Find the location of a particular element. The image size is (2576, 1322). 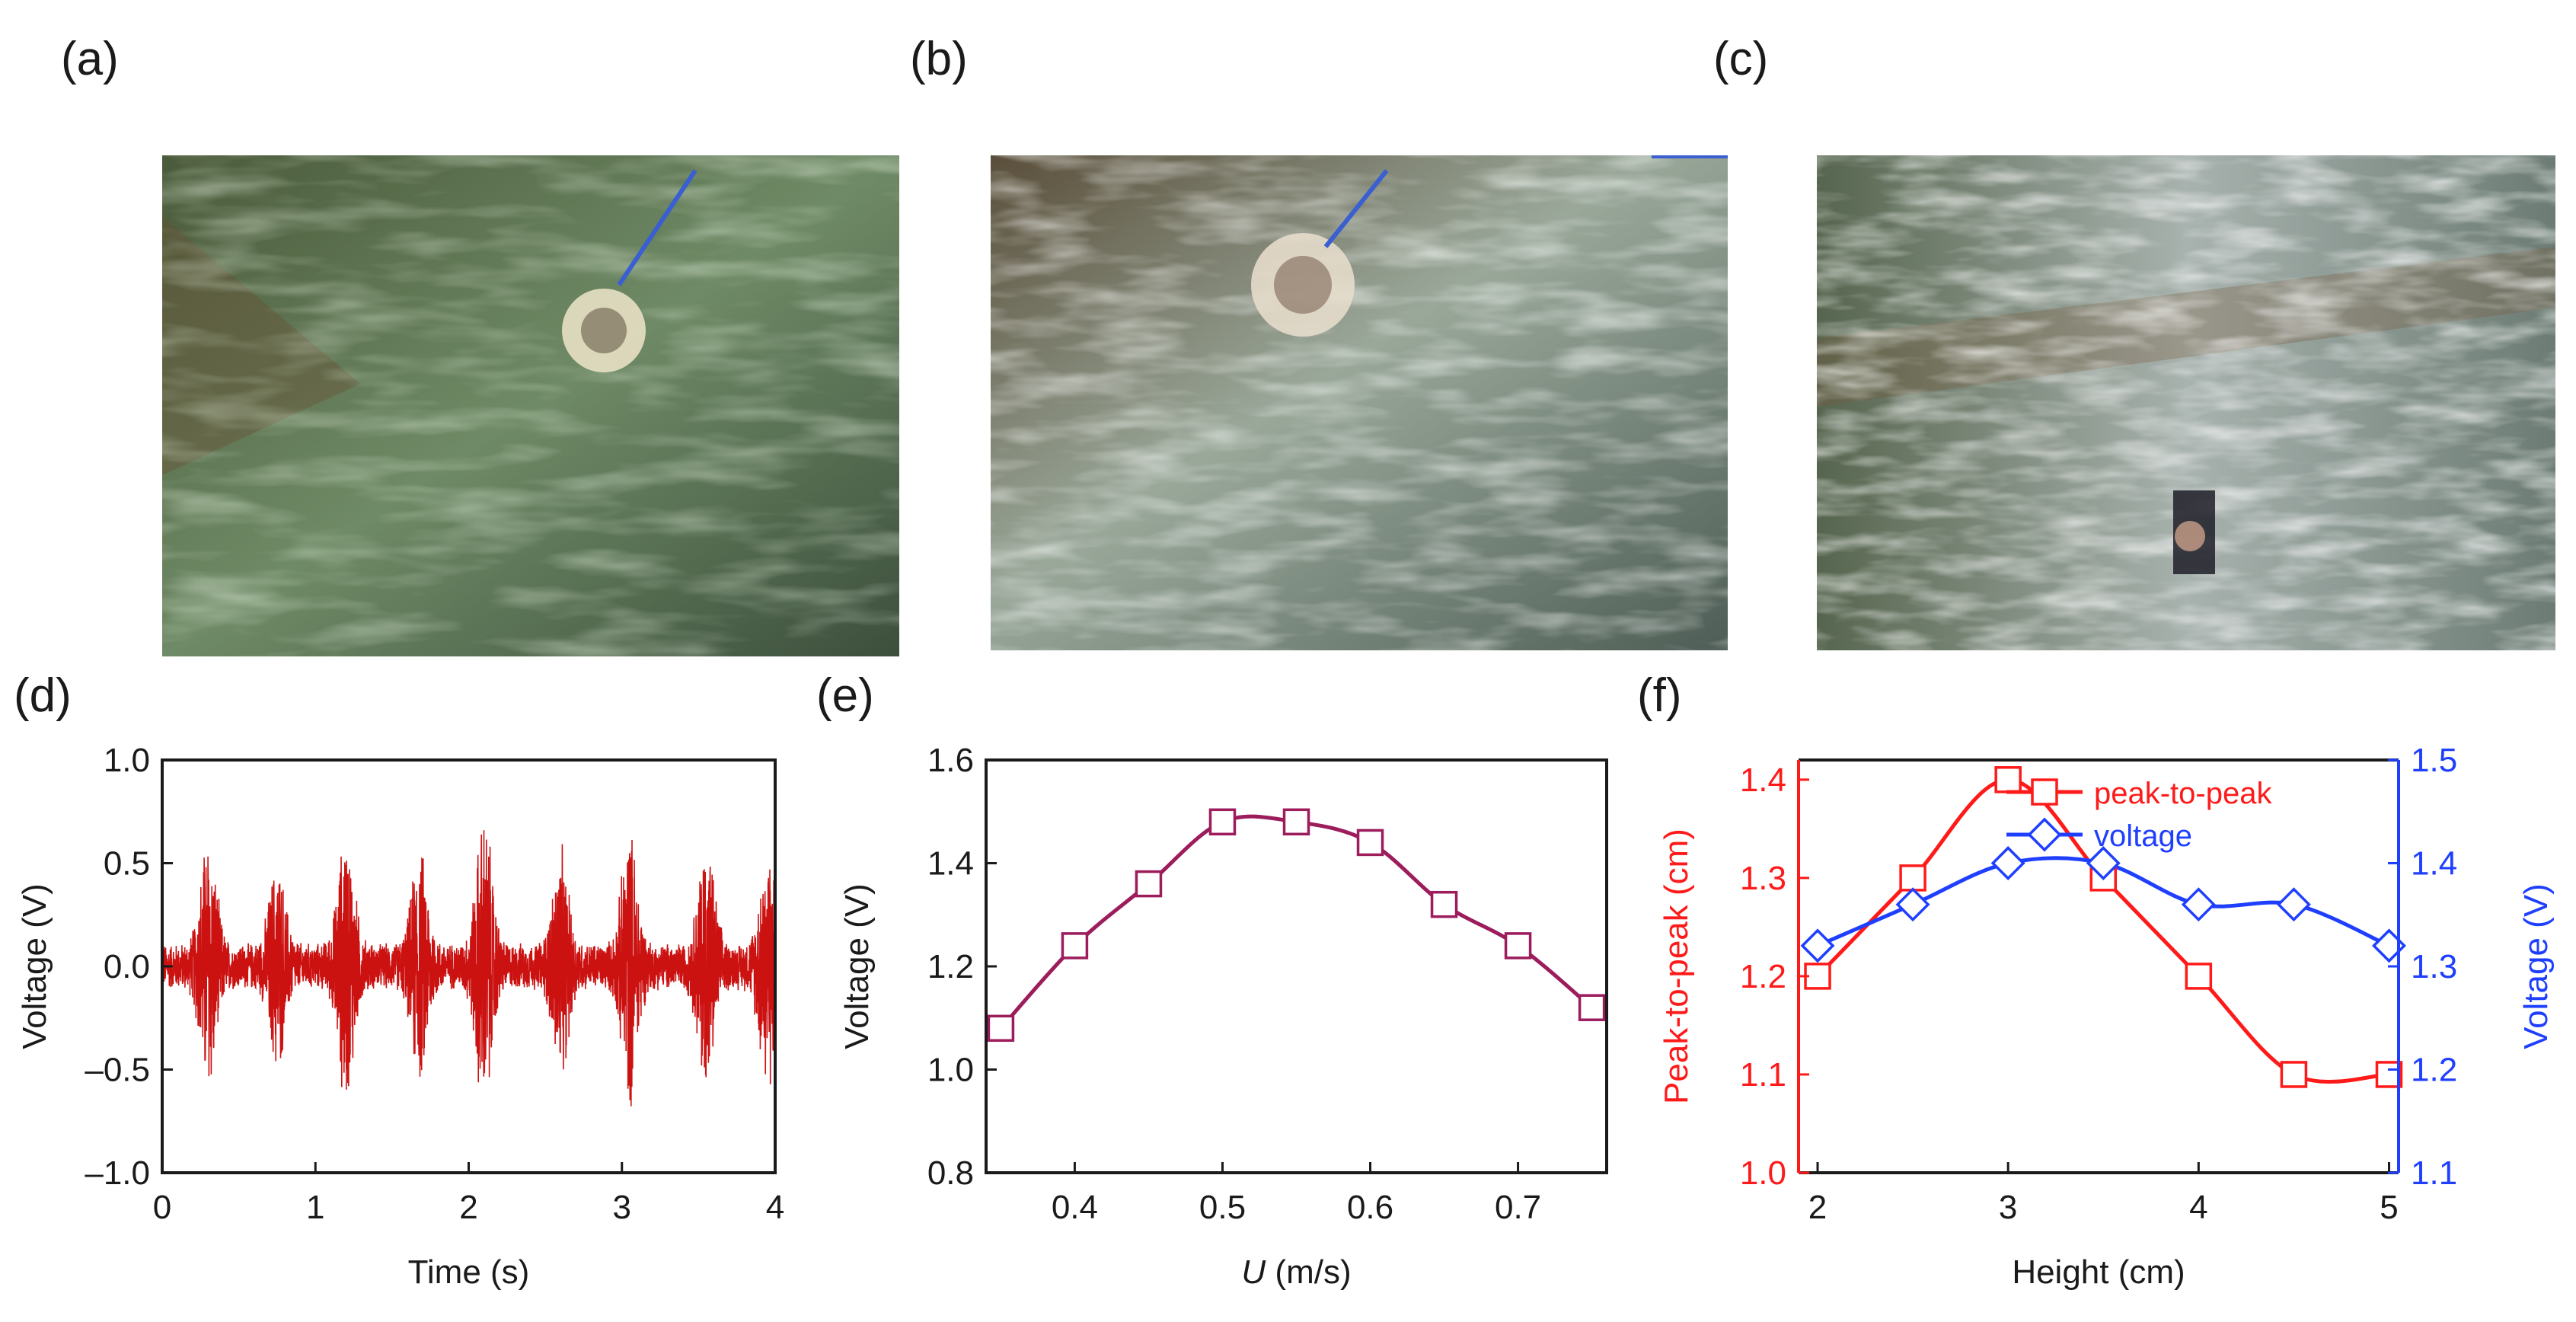

y-right-tick-label: 1.5 is located at coordinates (2434, 760).